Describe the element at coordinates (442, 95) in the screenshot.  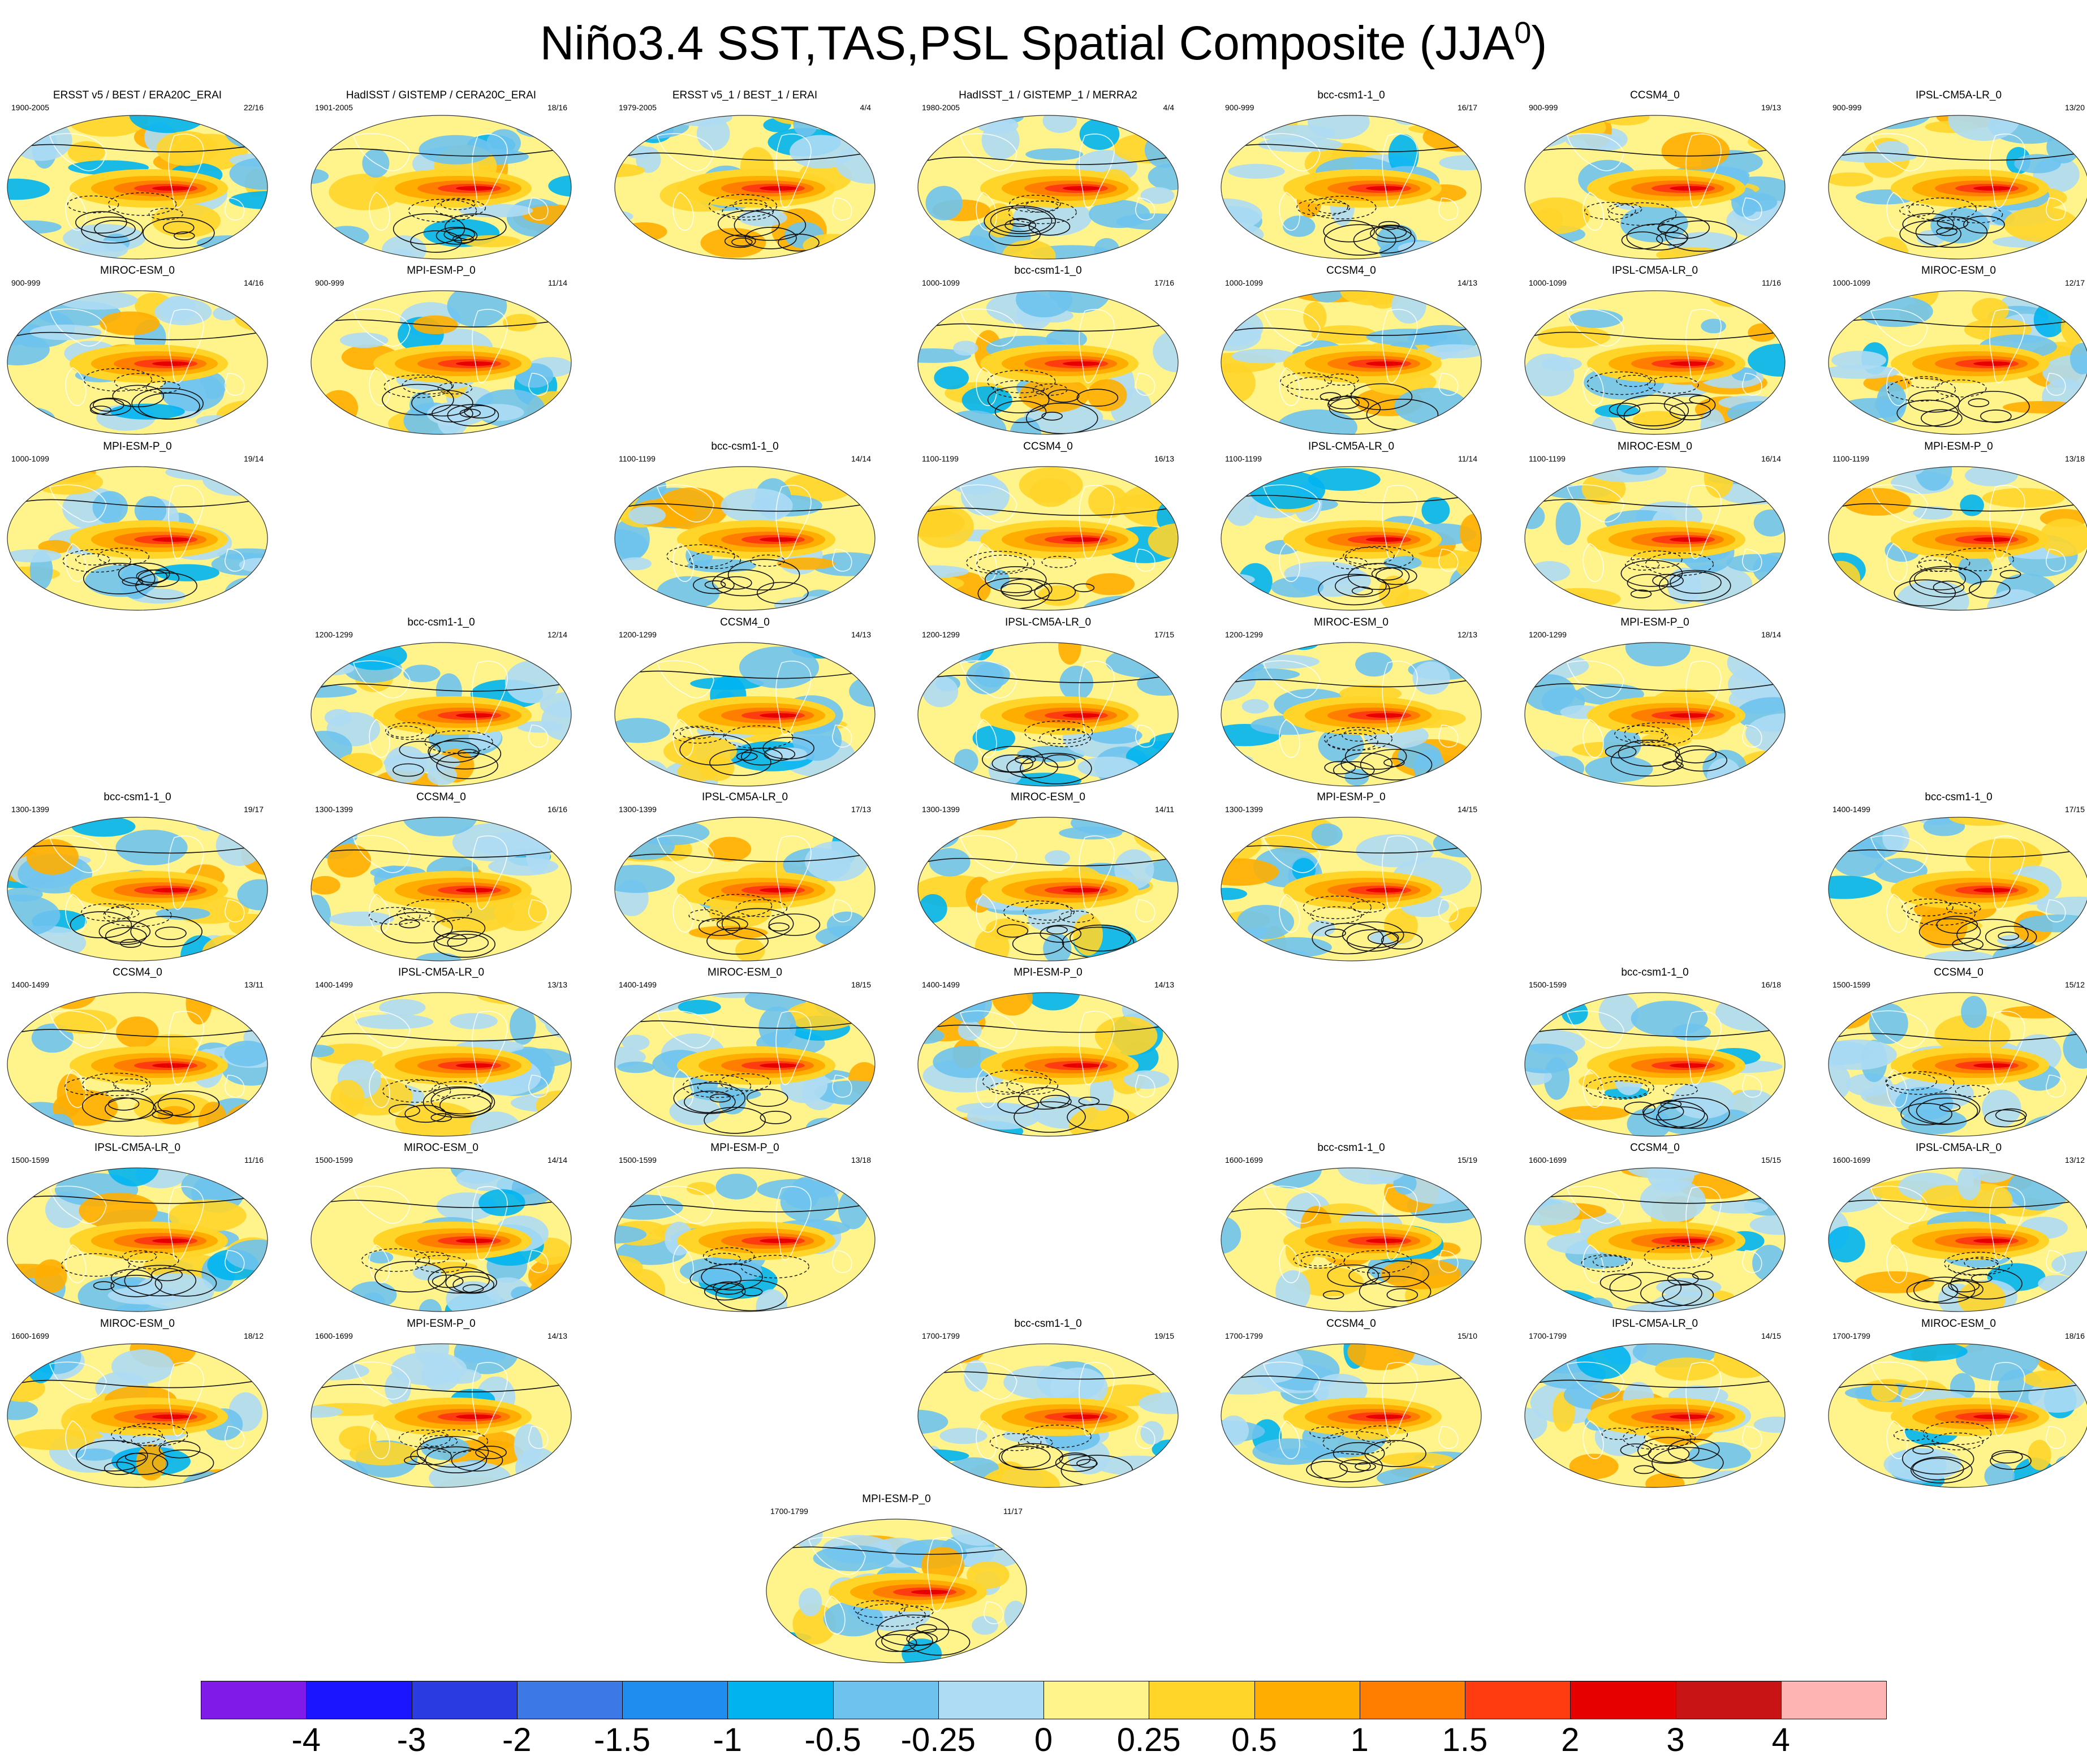
I see `panel-title: HadISST / GISTEMP / CERA20C_ERAI` at that location.